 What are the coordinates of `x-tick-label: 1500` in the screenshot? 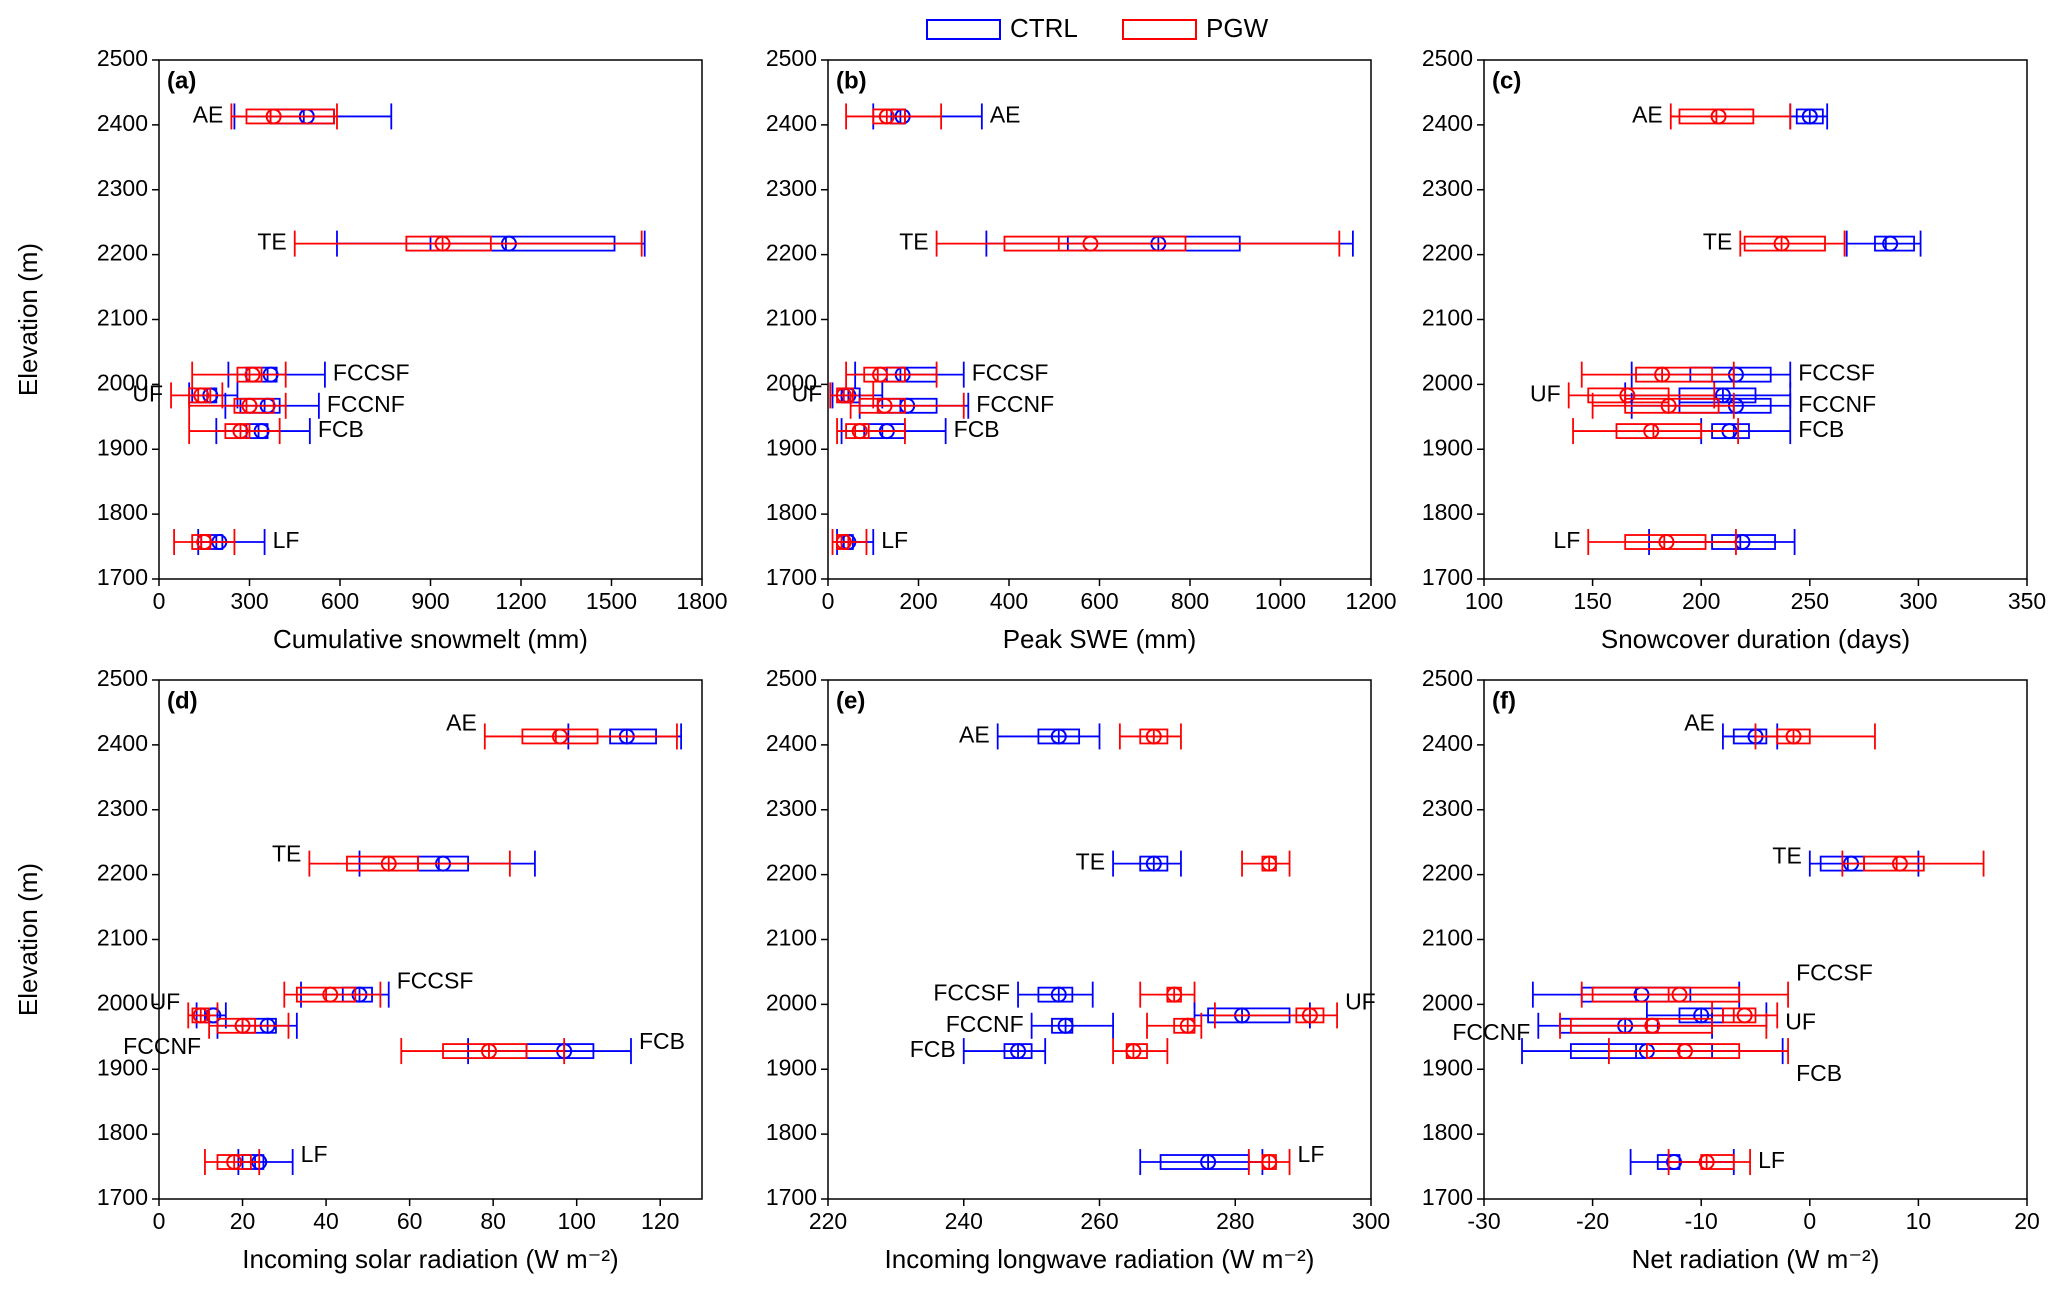 It's located at (611, 601).